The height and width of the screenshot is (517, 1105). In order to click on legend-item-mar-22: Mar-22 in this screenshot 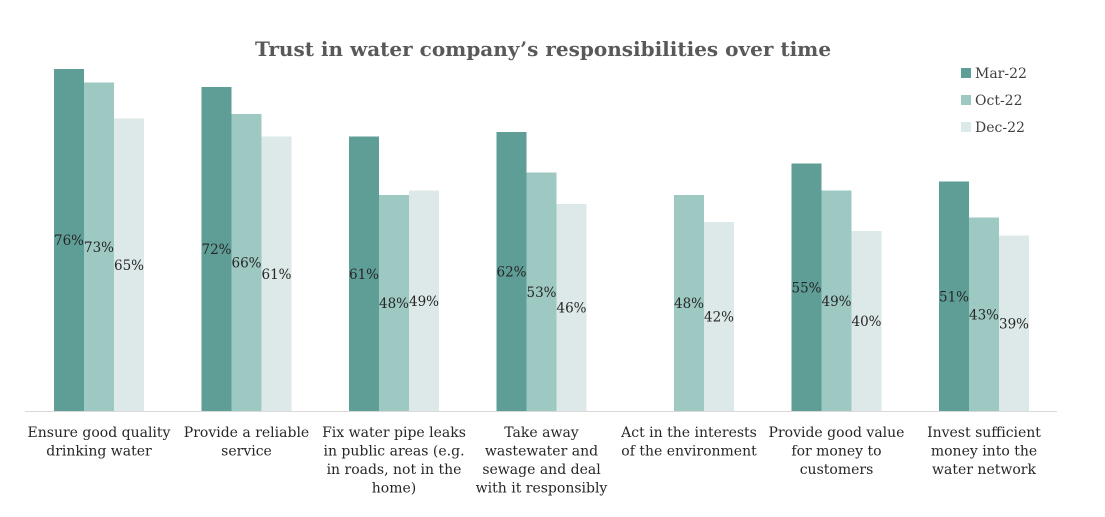, I will do `click(994, 74)`.